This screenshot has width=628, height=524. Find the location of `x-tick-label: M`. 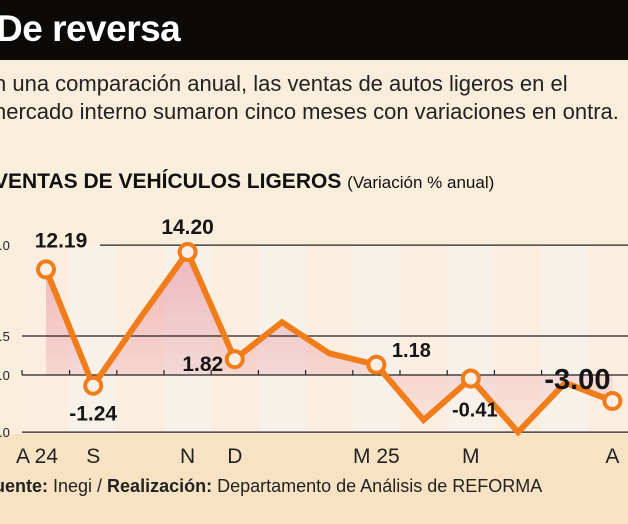

x-tick-label: M is located at coordinates (471, 456).